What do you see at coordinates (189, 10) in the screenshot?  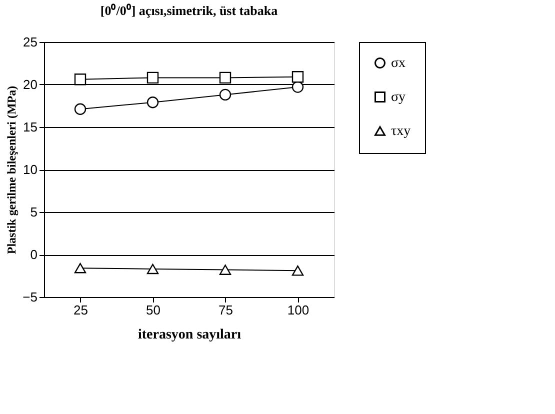 I see `chart-title: [0⁰/0⁰] açısı,simetrik, üst tabaka` at bounding box center [189, 10].